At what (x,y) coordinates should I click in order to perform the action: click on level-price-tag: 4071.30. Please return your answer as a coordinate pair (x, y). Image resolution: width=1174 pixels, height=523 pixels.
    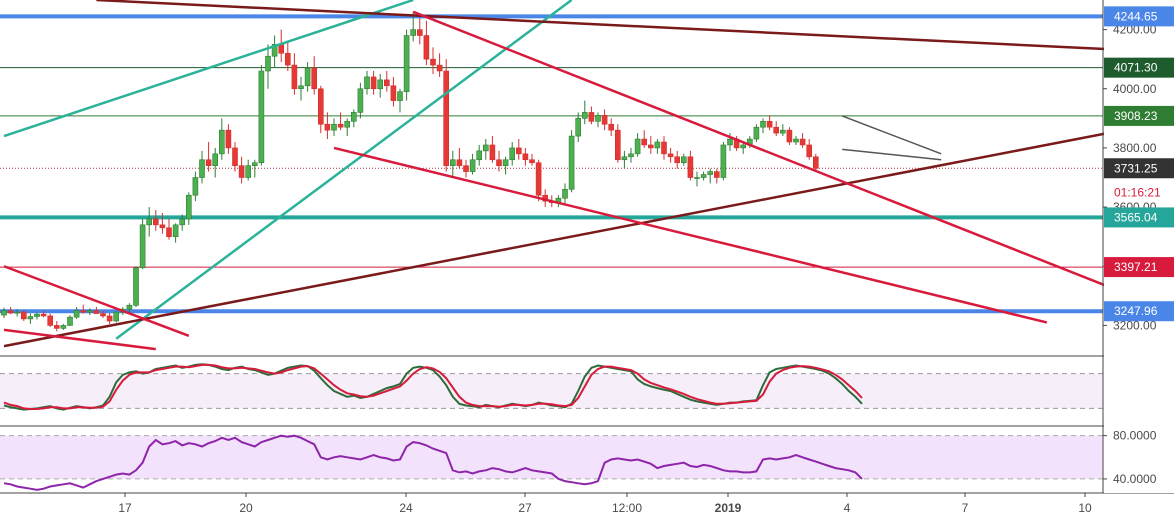
    Looking at the image, I should click on (1136, 68).